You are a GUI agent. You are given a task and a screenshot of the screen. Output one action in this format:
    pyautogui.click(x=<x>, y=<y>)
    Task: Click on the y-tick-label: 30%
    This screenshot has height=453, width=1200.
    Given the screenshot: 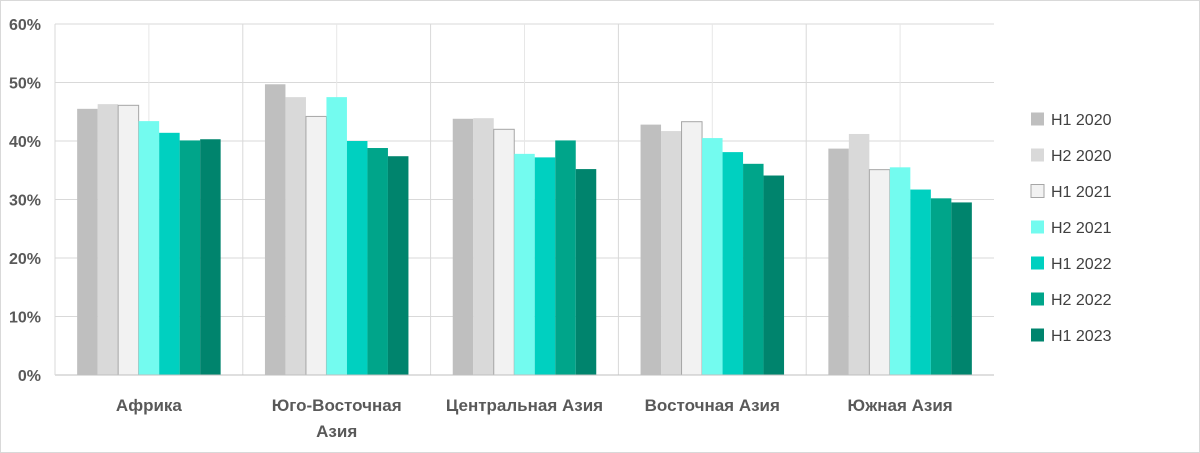 What is the action you would take?
    pyautogui.click(x=25, y=201)
    